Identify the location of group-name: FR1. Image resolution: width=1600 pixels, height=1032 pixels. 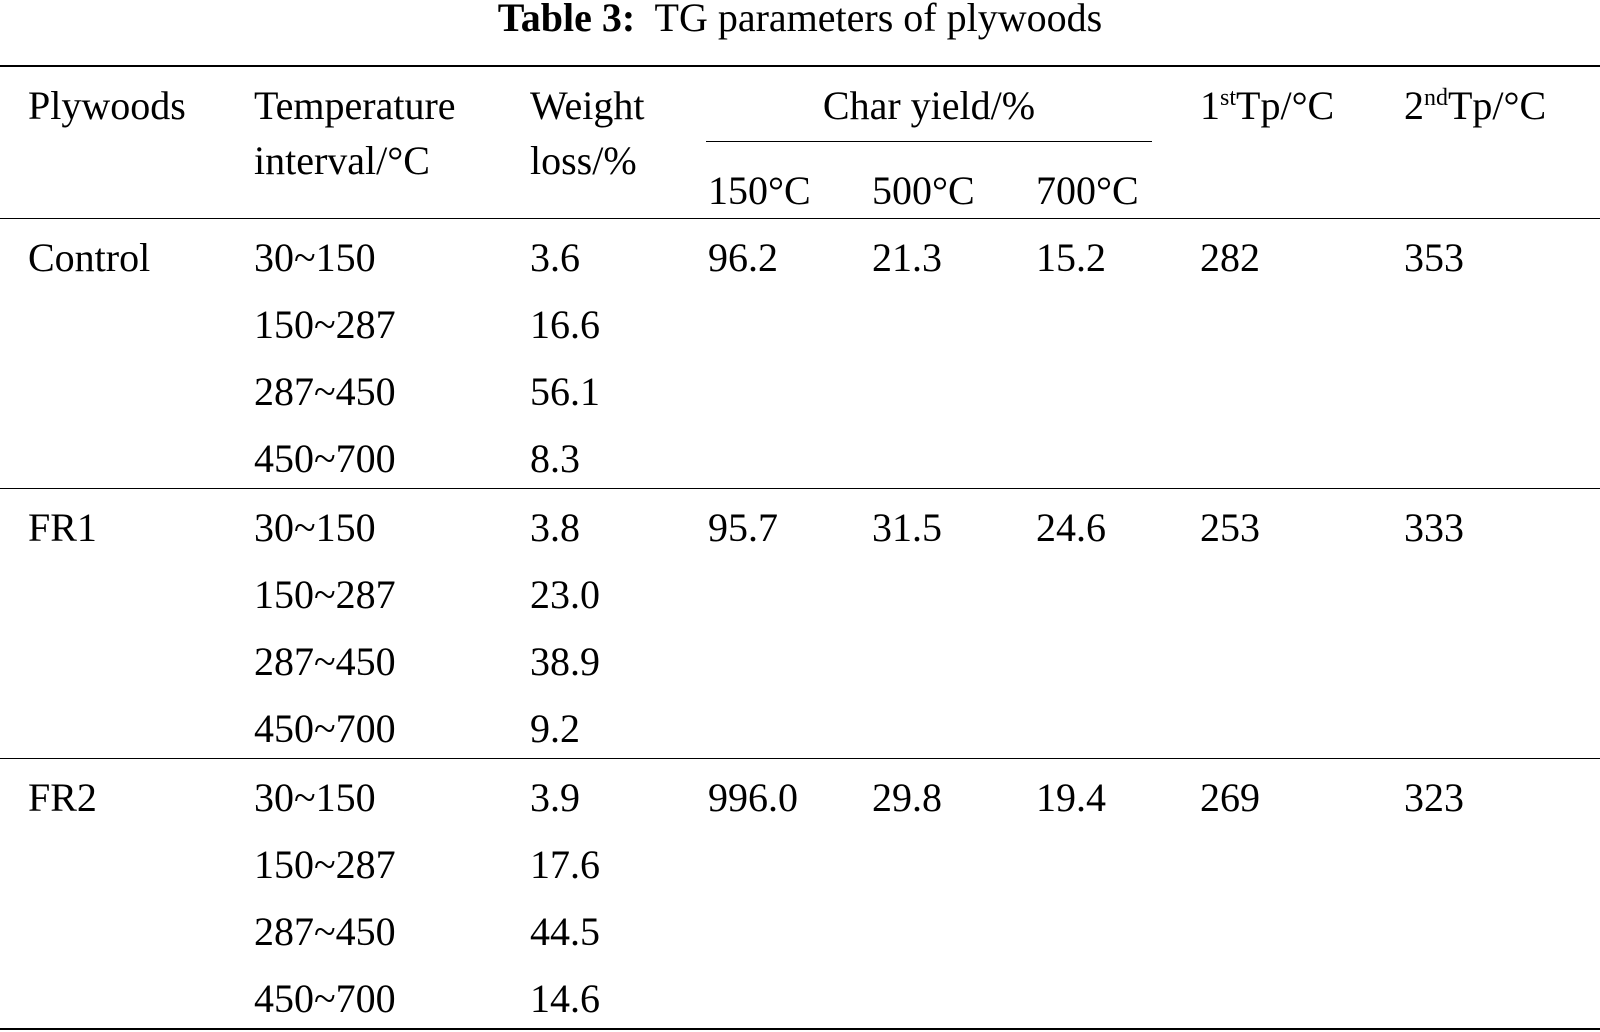
(62, 527).